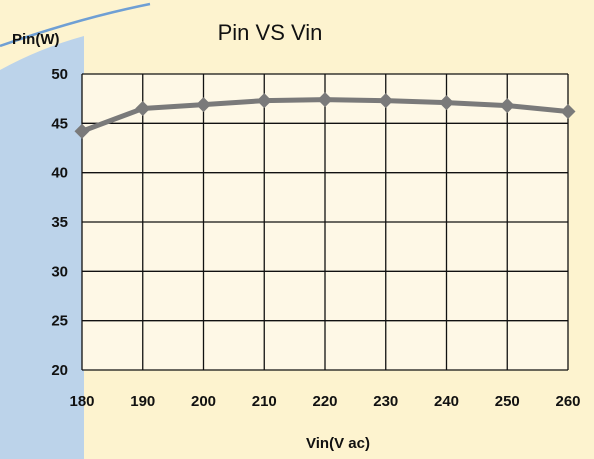  Describe the element at coordinates (270, 32) in the screenshot. I see `chart-title: Pin VS Vin` at that location.